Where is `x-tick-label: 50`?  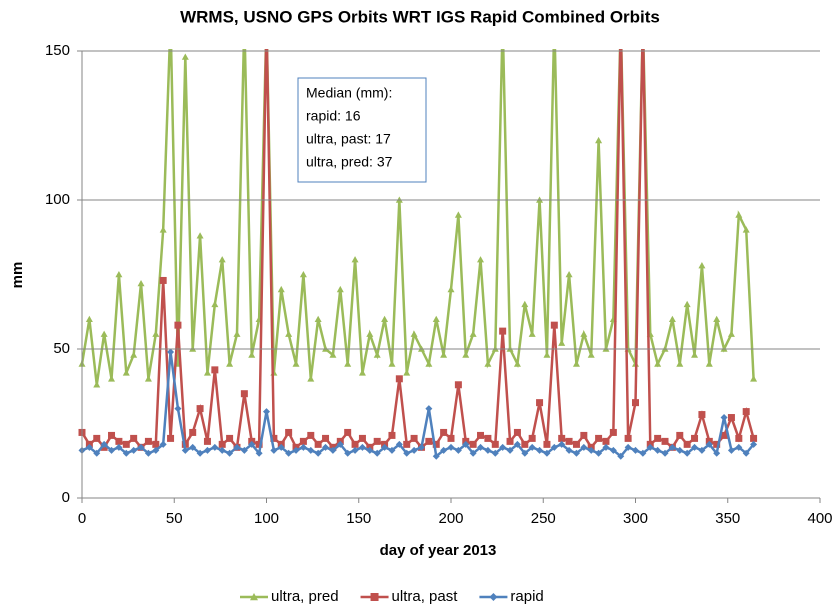
x-tick-label: 50 is located at coordinates (174, 518).